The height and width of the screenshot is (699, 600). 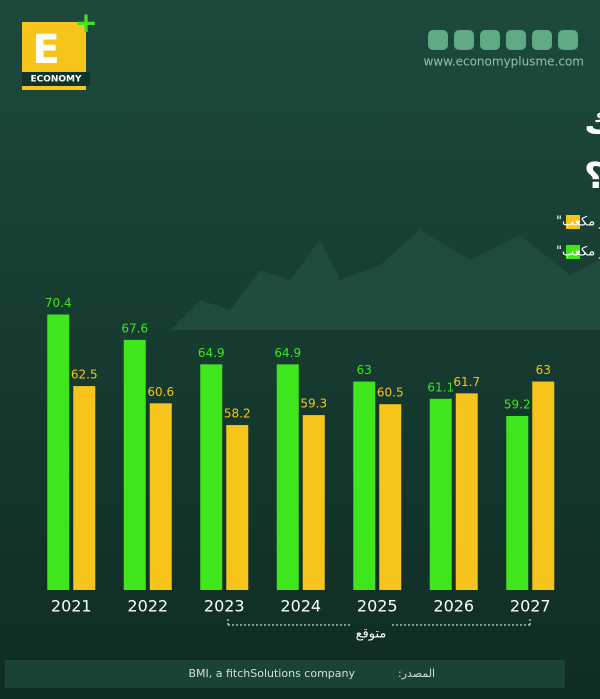 What do you see at coordinates (377, 606) in the screenshot?
I see `x-tick-label: 2025` at bounding box center [377, 606].